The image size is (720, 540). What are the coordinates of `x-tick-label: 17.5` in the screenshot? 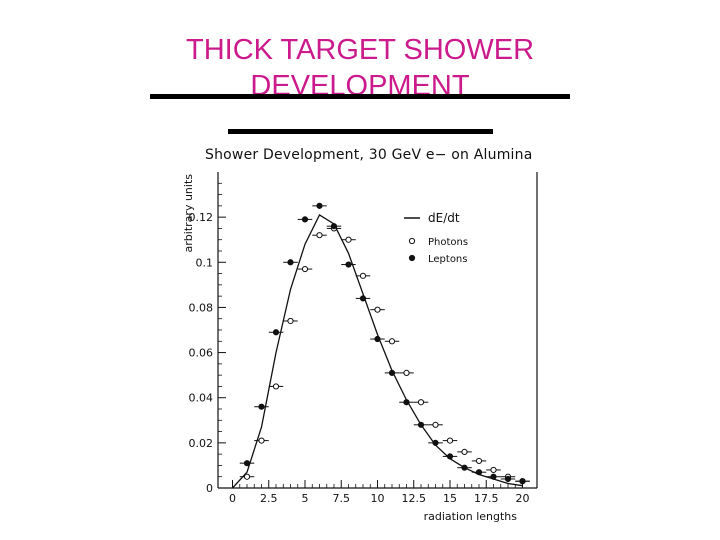 It's located at (486, 498).